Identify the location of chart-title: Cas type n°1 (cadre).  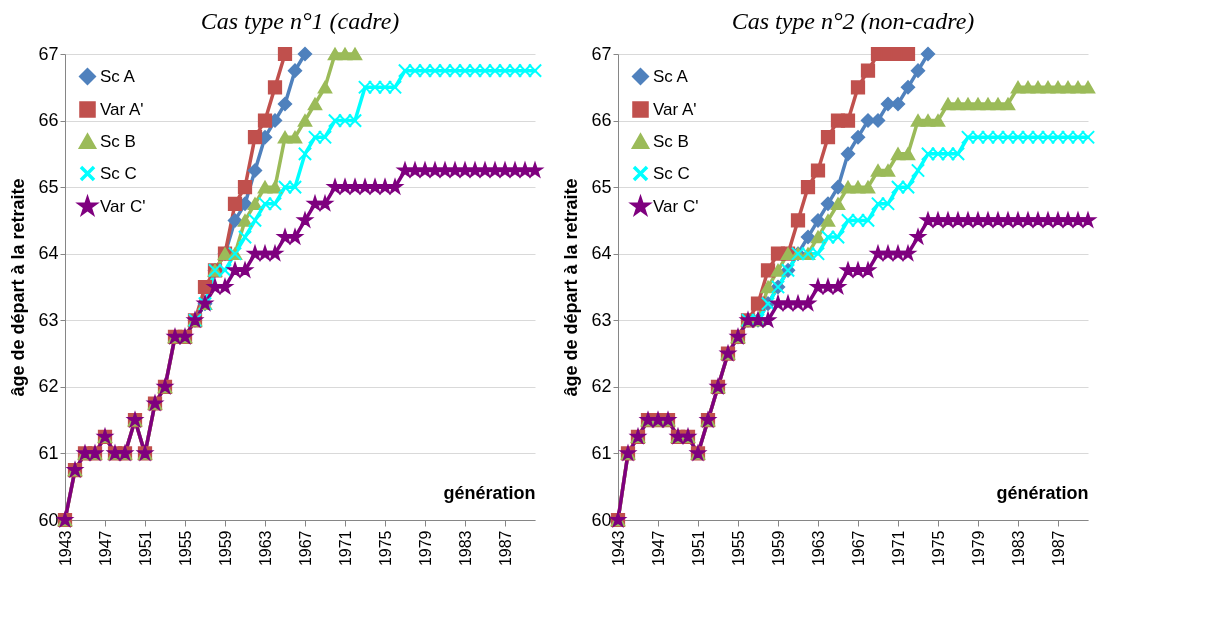
(300, 20).